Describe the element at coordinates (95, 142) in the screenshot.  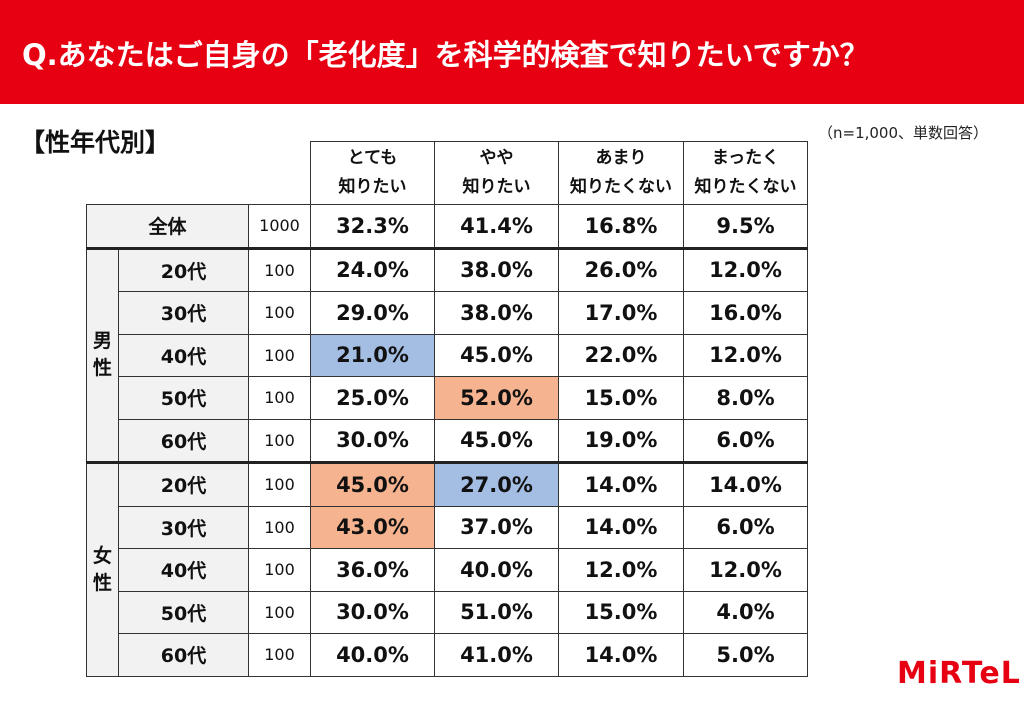
I see `section-label: 【性年代別】` at that location.